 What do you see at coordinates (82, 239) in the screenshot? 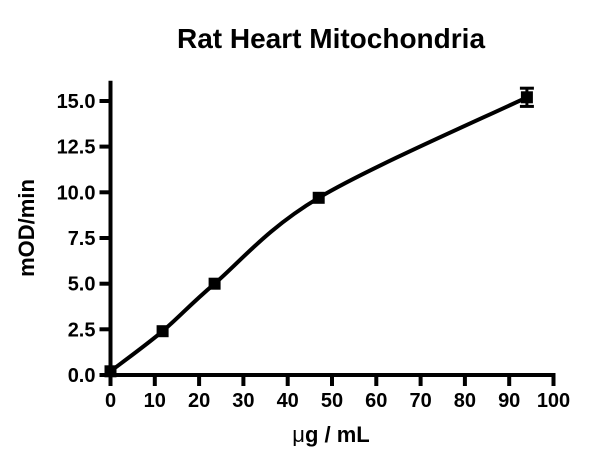
I see `y-tick-label: 7.5` at bounding box center [82, 239].